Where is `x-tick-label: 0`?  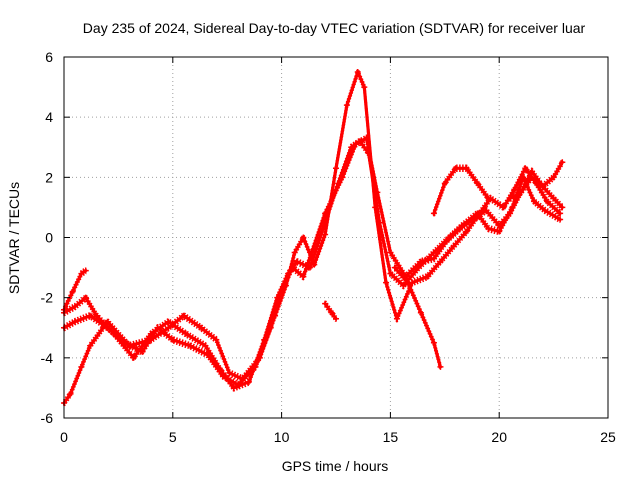
x-tick-label: 0 is located at coordinates (64, 437).